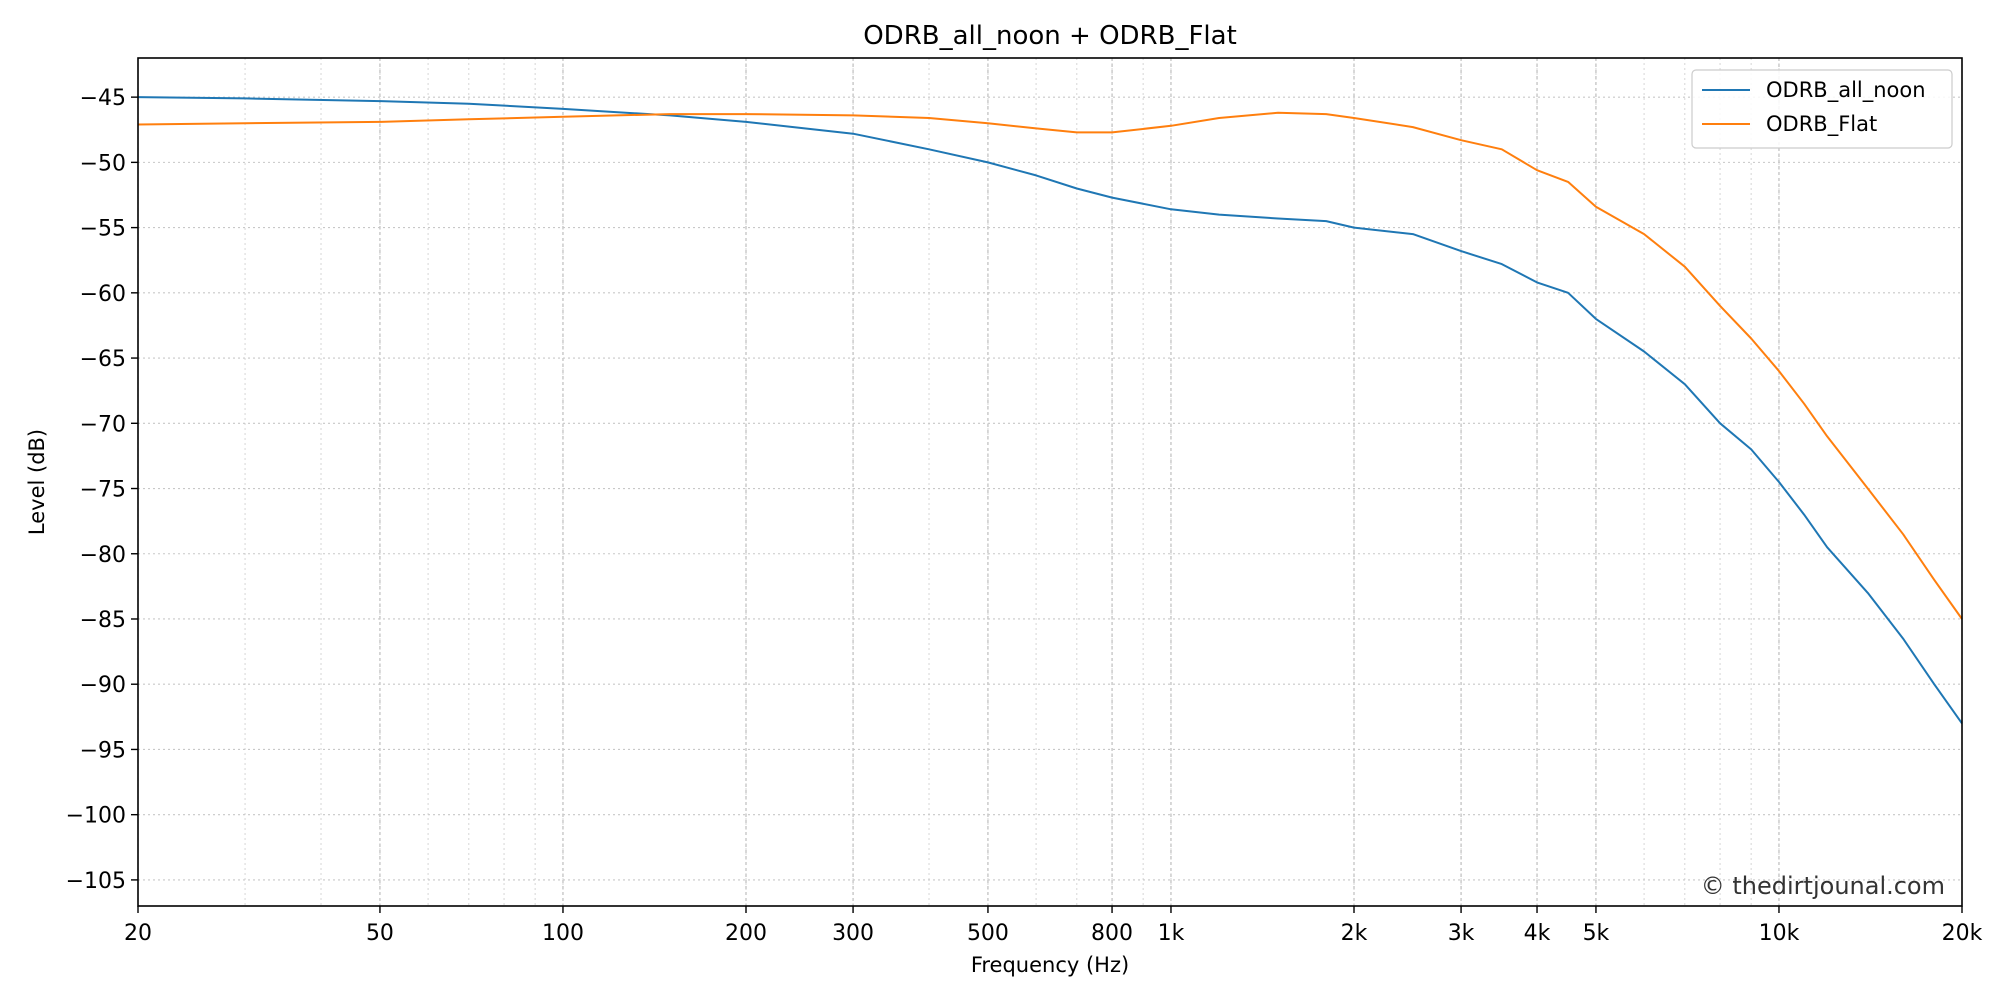 This screenshot has width=2000, height=1000. What do you see at coordinates (103, 424) in the screenshot?
I see `y-tick-label: −70` at bounding box center [103, 424].